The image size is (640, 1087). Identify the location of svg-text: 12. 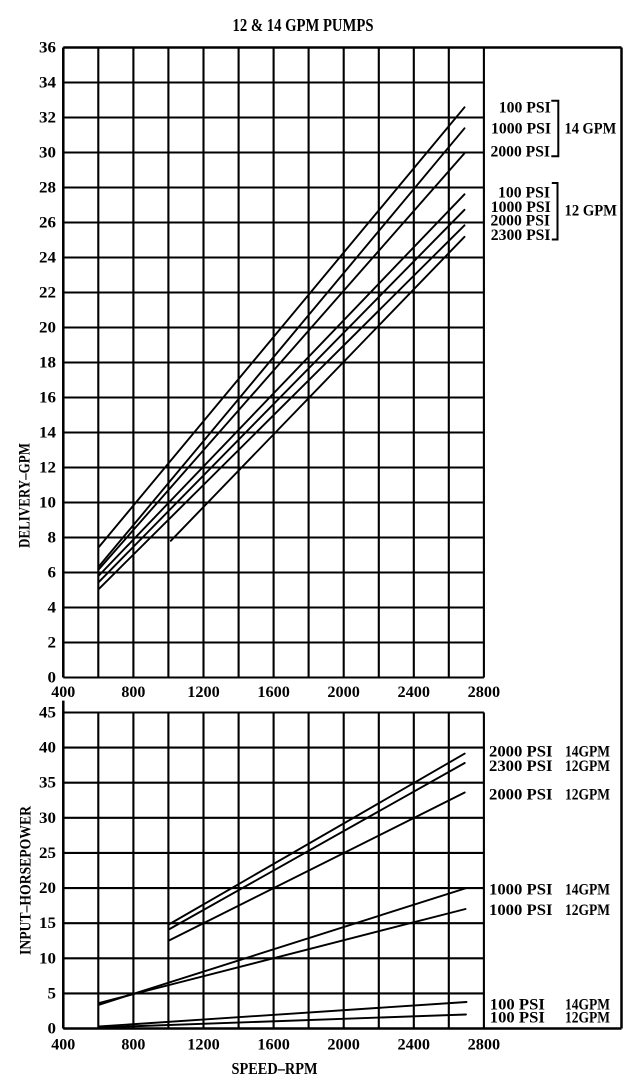
(47, 468).